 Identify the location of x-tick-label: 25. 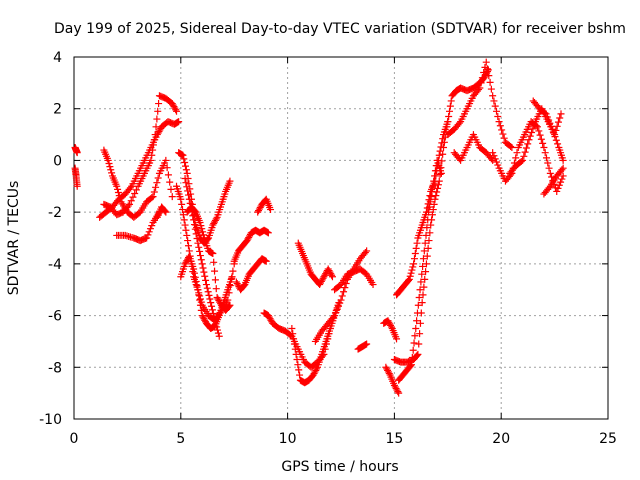
(608, 439).